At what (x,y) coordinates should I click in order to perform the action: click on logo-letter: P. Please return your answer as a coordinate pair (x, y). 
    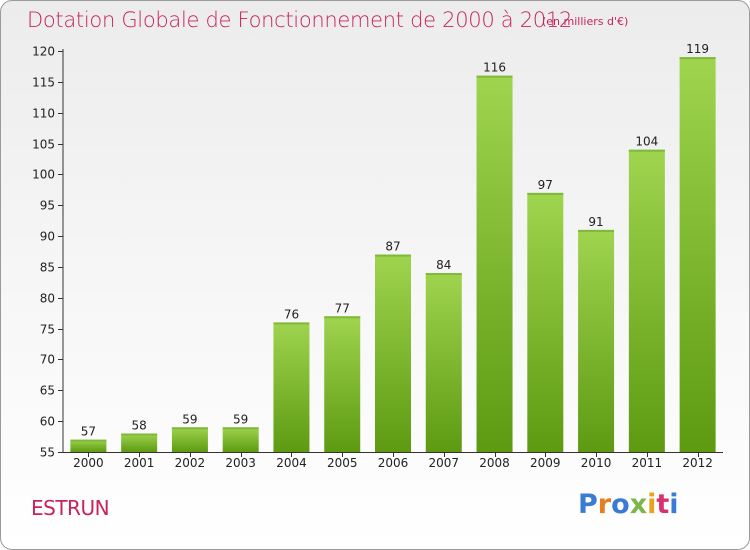
    Looking at the image, I should click on (588, 504).